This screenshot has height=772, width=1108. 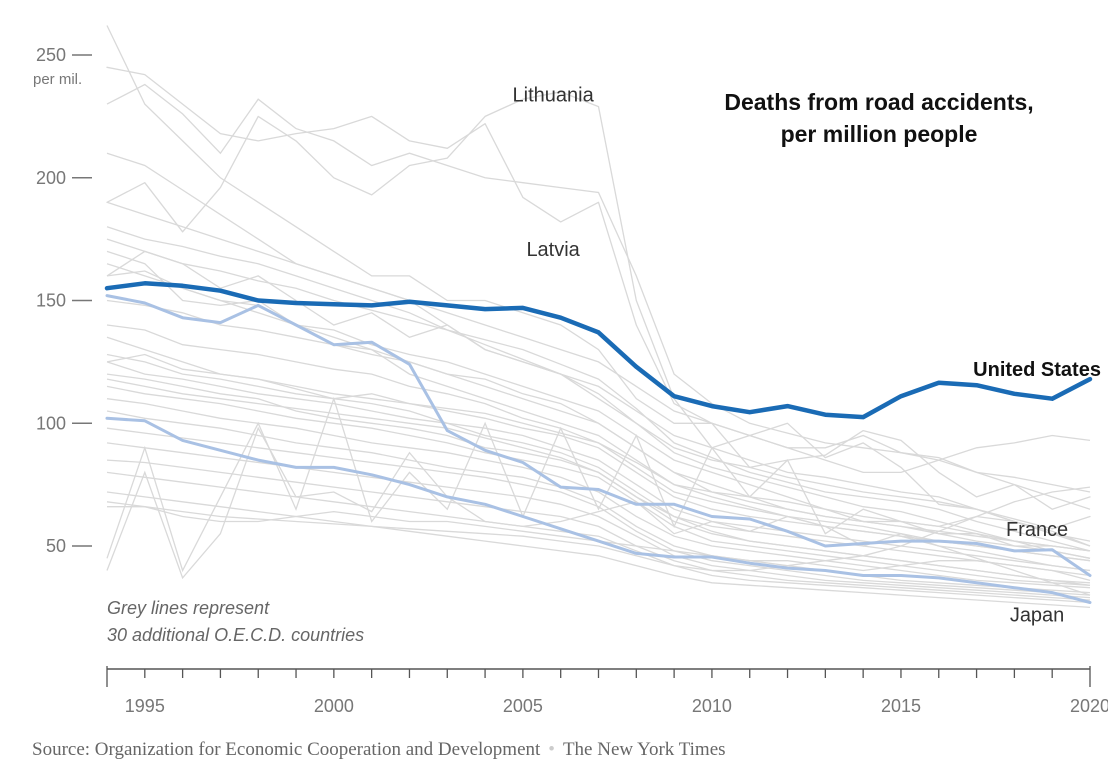 I want to click on y-axis: 50 100 150 200 250 per mil., so click(x=62, y=300).